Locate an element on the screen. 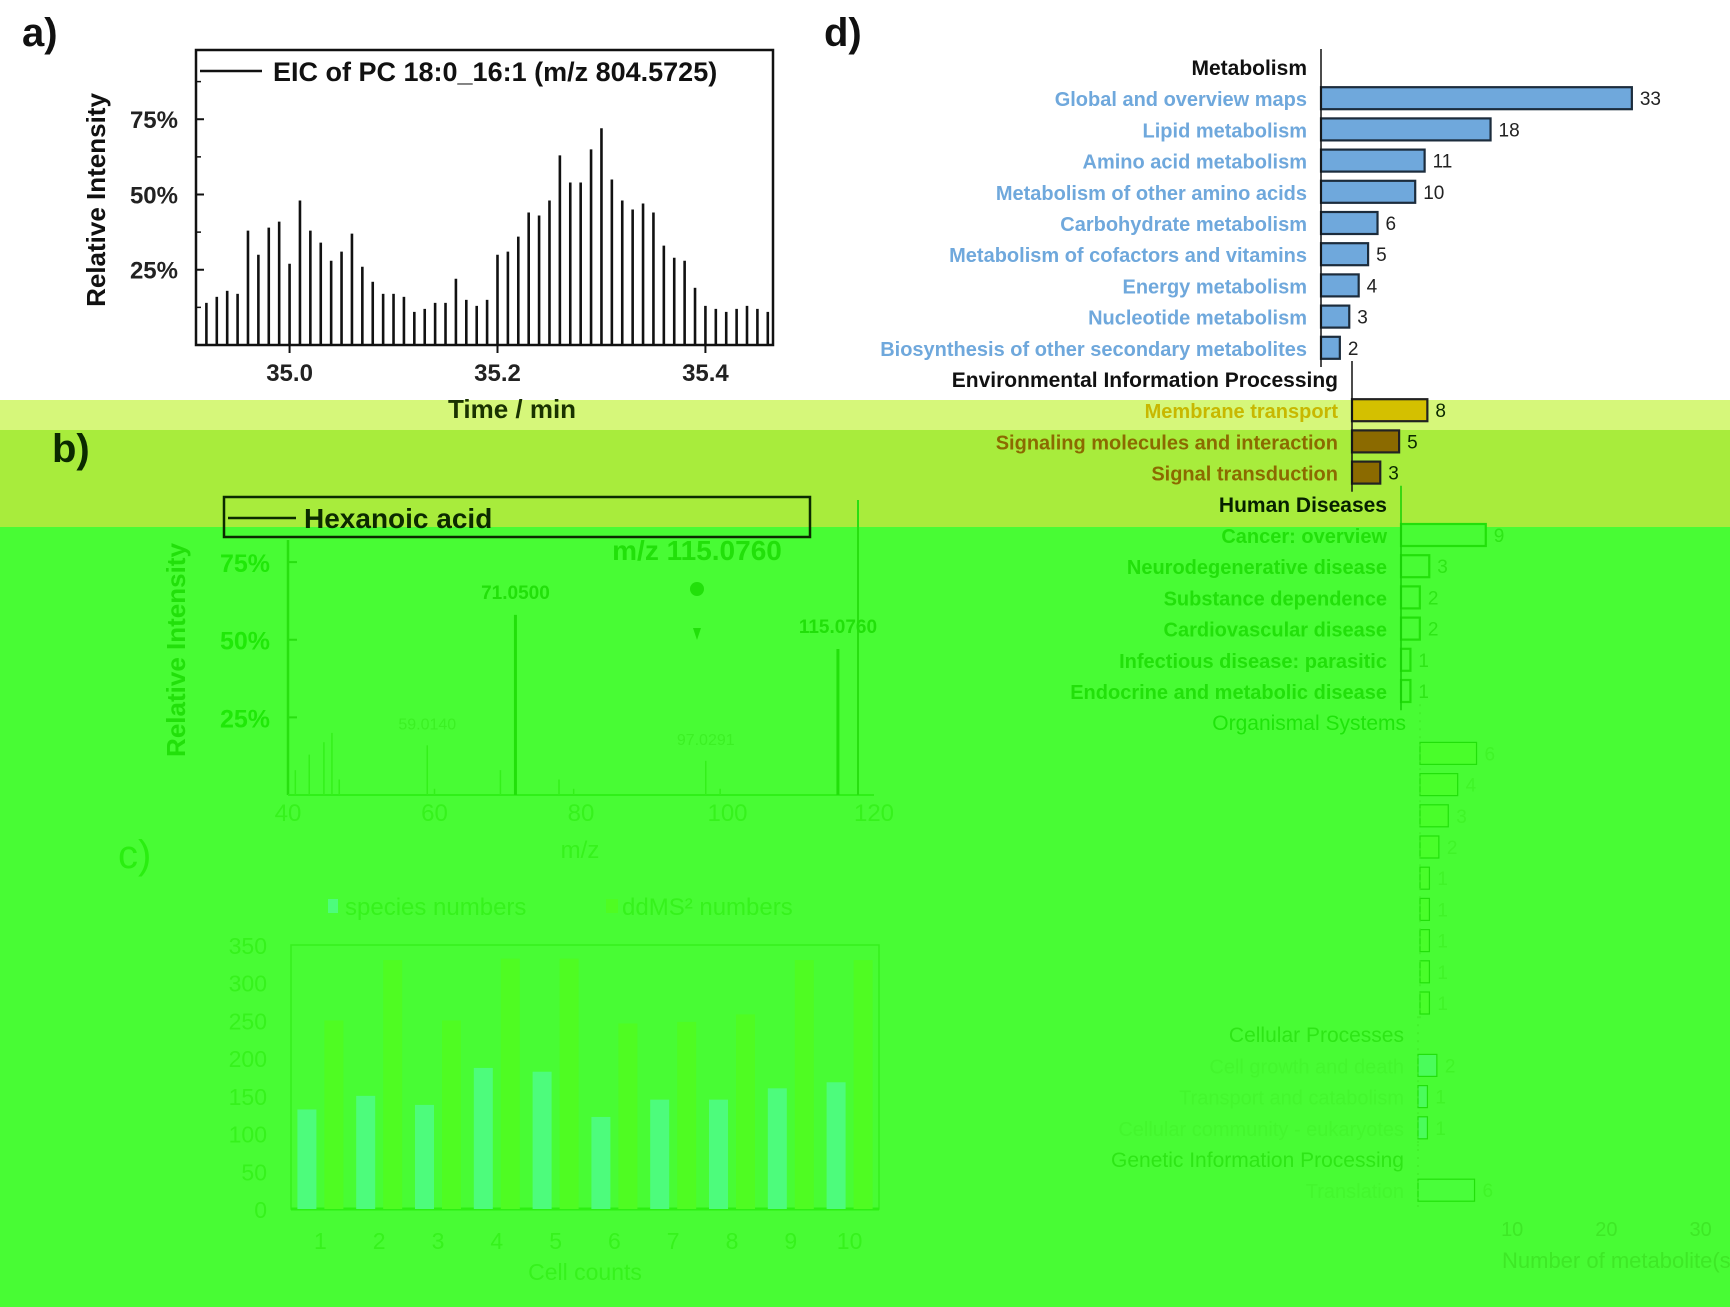 Image resolution: width=1730 pixels, height=1307 pixels. section-header-3: Organismal Systems is located at coordinates (1309, 723).